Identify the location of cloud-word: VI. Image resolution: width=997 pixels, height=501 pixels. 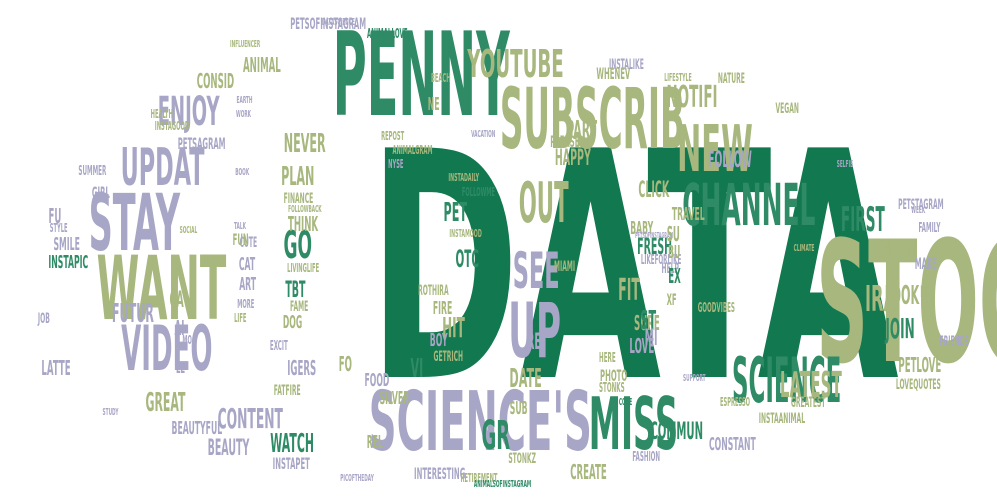
(417, 369).